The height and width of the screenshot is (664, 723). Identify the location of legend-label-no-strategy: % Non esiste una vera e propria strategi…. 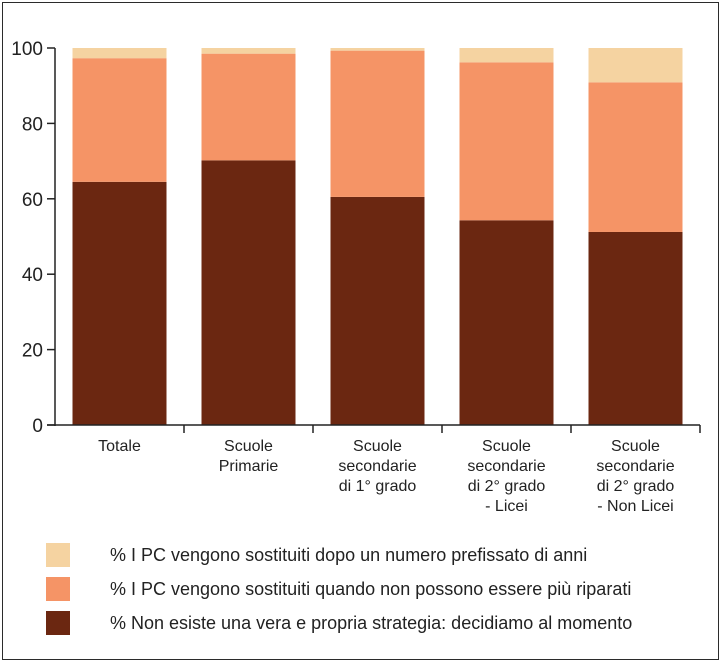
(371, 622).